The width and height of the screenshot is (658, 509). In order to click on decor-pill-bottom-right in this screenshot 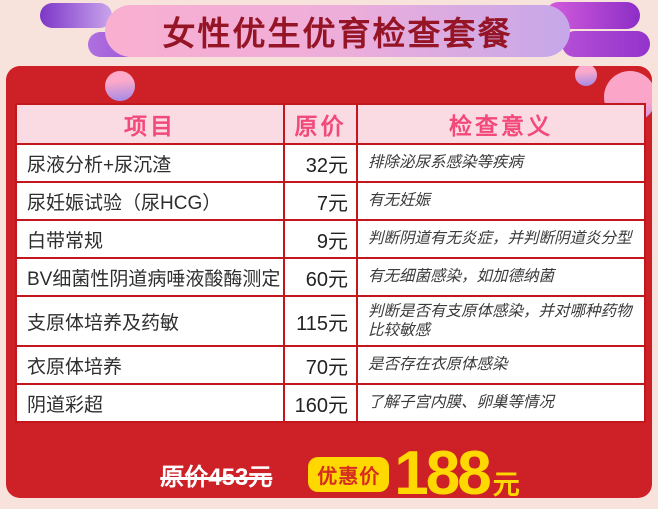, I will do `click(606, 44)`.